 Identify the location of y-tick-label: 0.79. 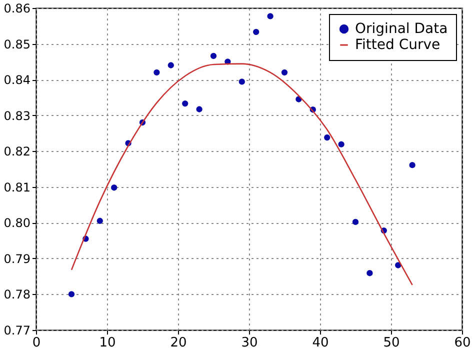
(17, 259).